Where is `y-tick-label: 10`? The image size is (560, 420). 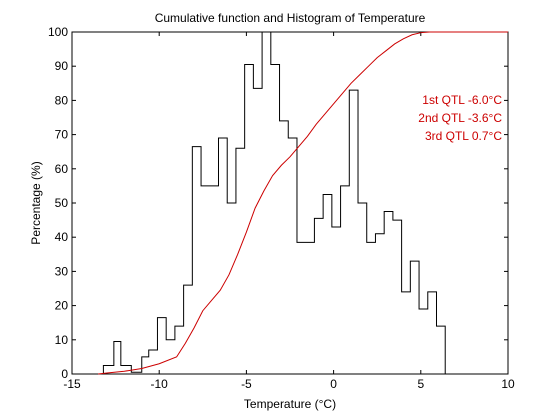
y-tick-label: 10 is located at coordinates (62, 340).